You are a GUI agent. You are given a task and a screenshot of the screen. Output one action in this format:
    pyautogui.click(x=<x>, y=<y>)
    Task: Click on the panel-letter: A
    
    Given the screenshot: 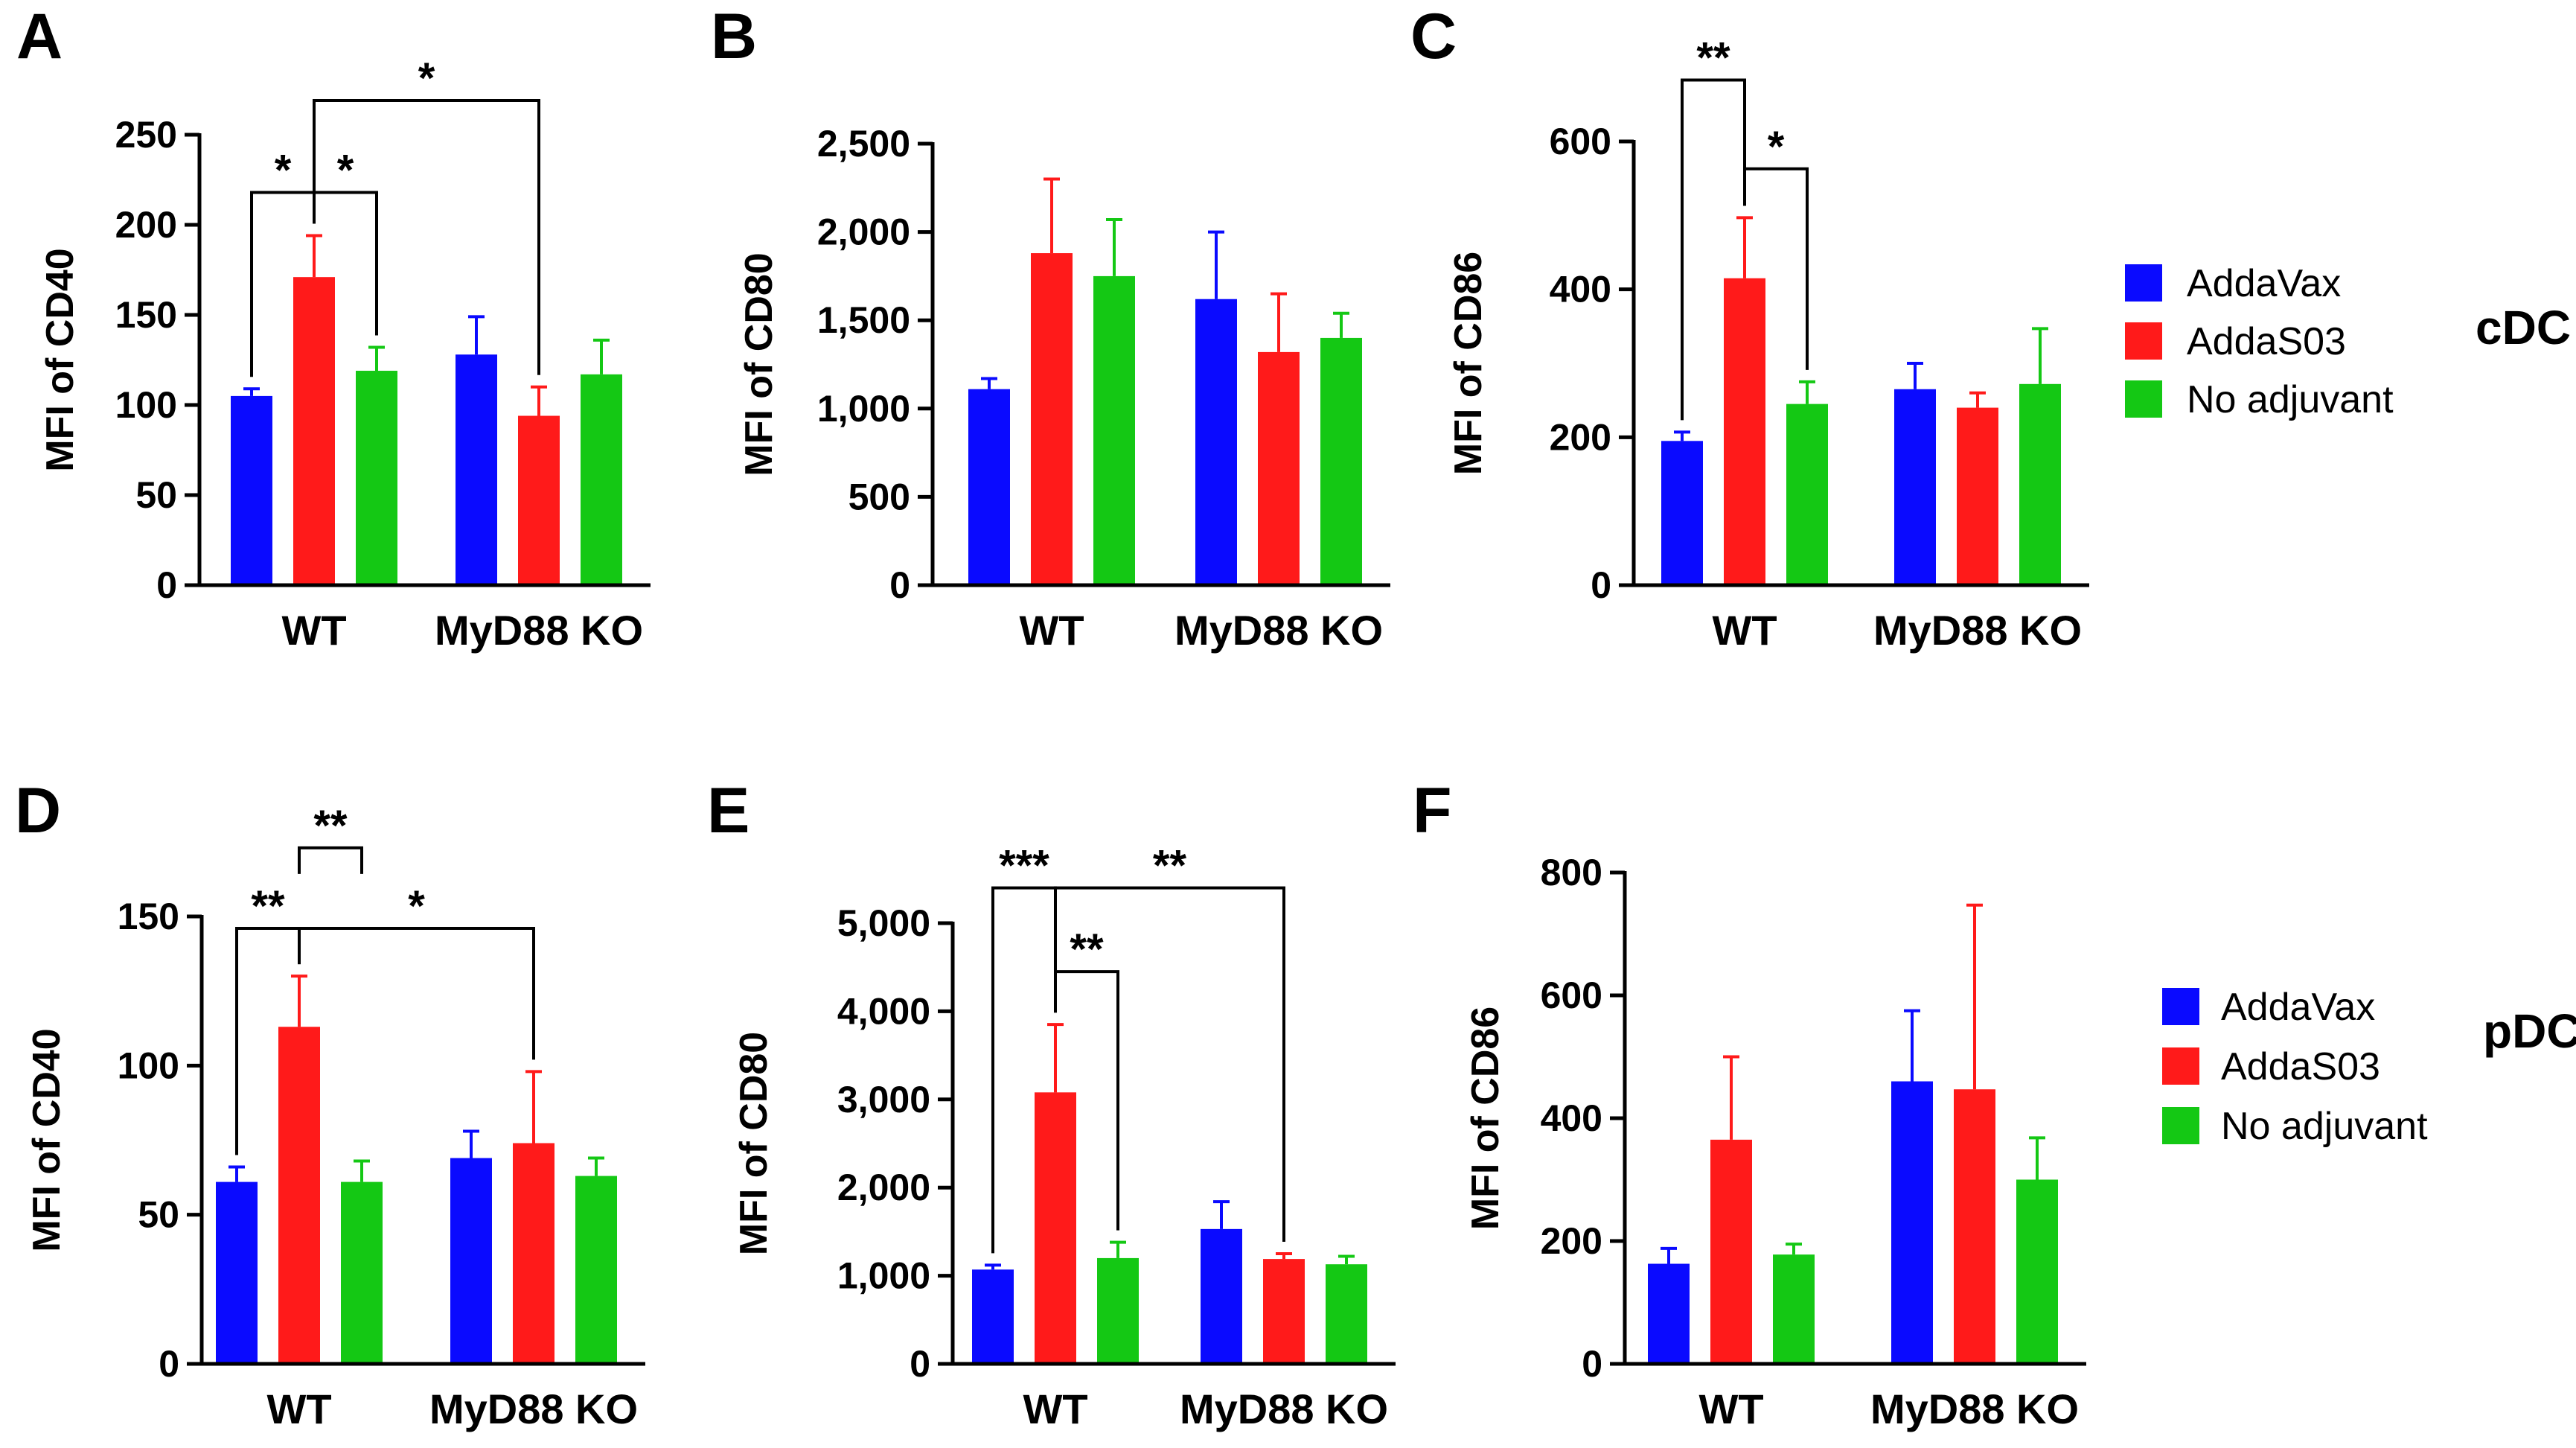 What is the action you would take?
    pyautogui.click(x=39, y=36)
    